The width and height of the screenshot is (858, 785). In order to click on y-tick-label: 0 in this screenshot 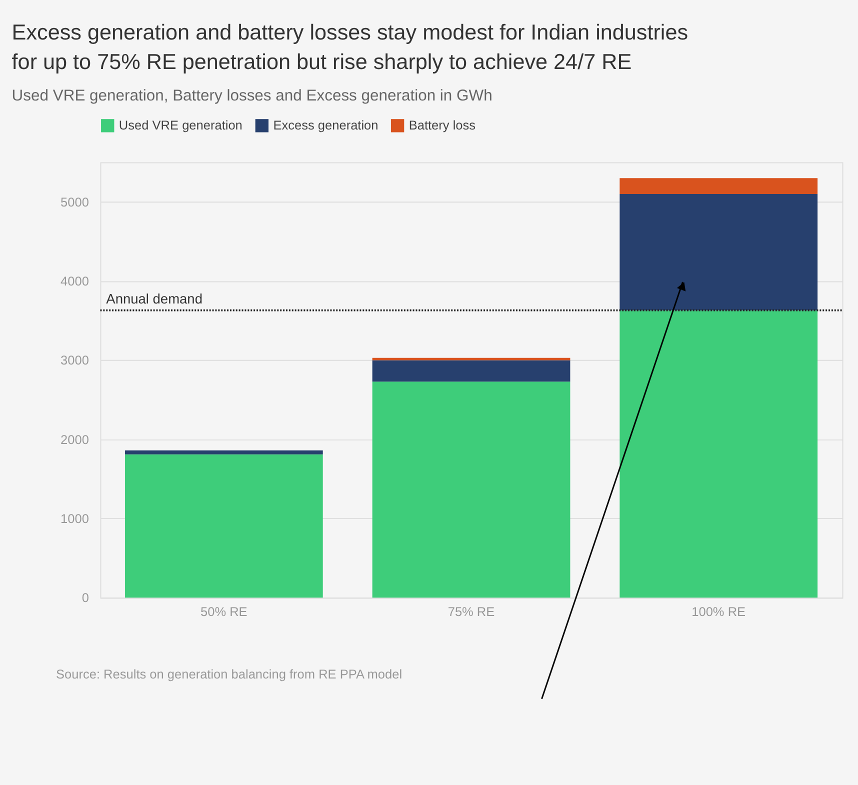, I will do `click(85, 598)`.